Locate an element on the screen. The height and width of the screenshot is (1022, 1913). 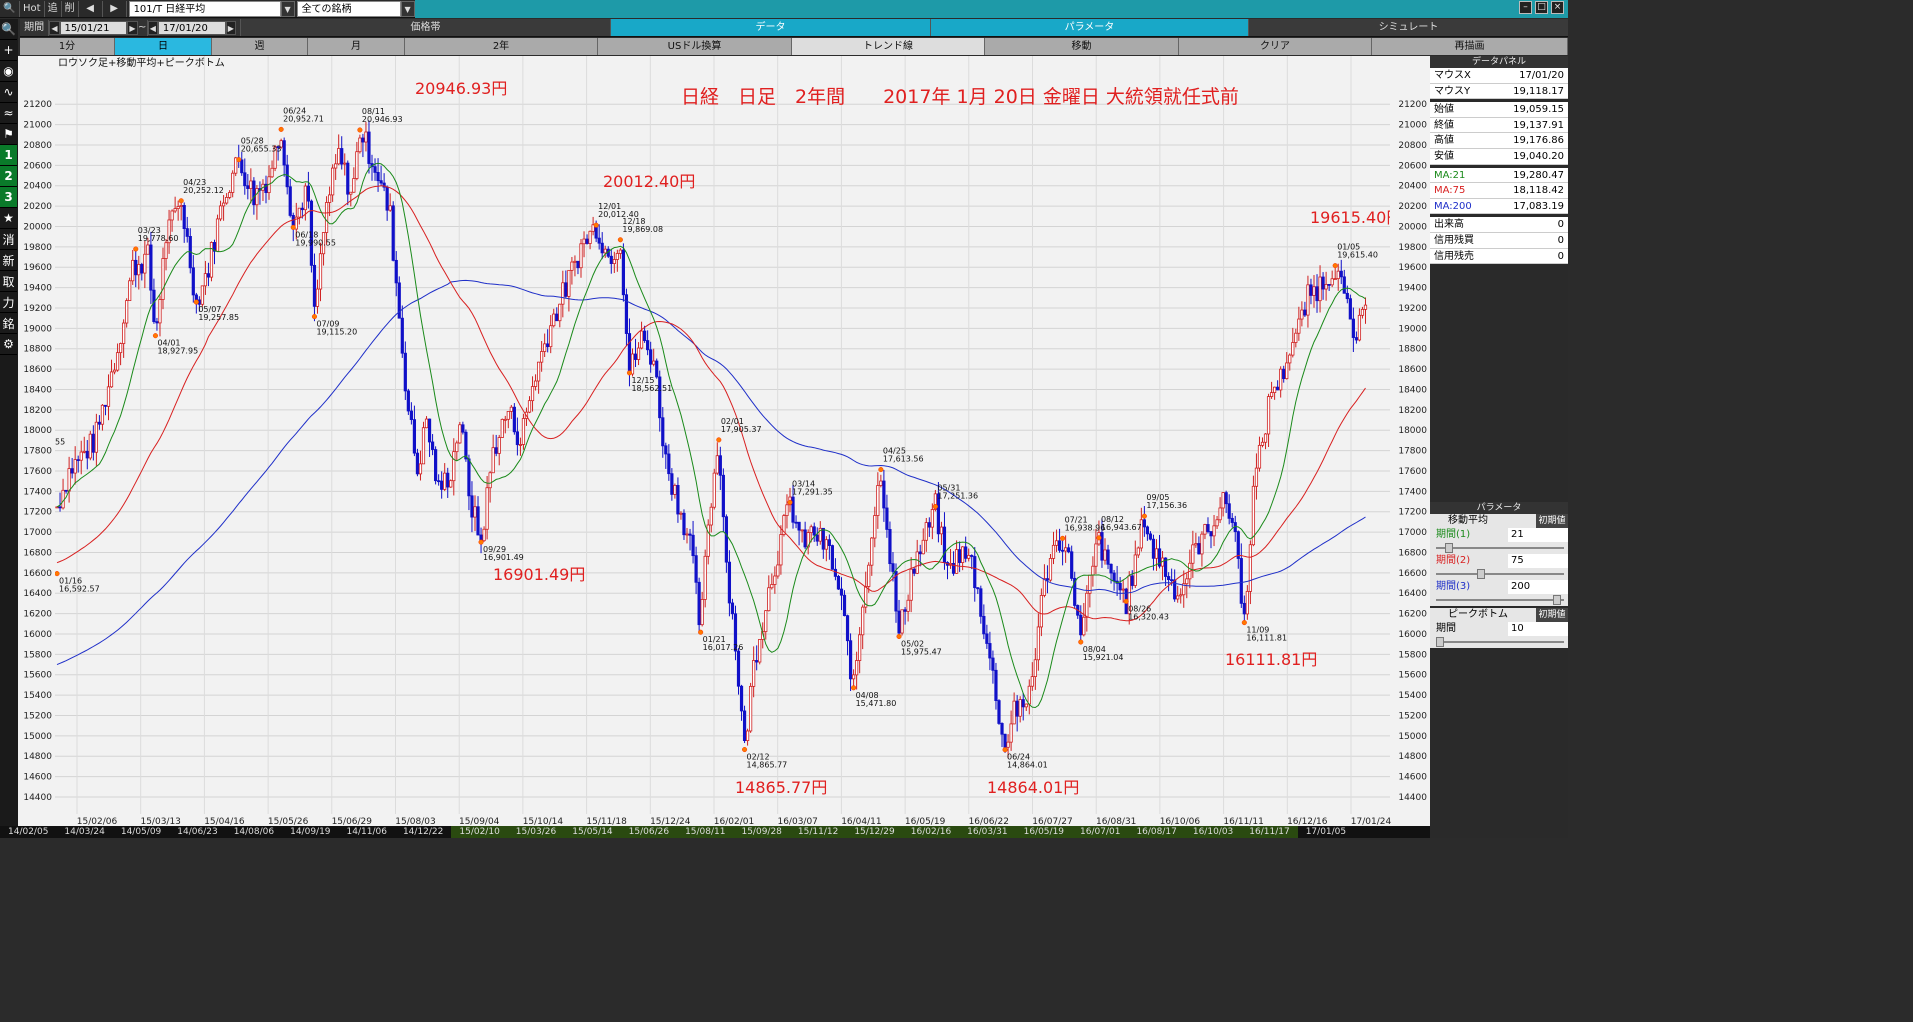
peak-date-label: 05/02 is located at coordinates (912, 643).